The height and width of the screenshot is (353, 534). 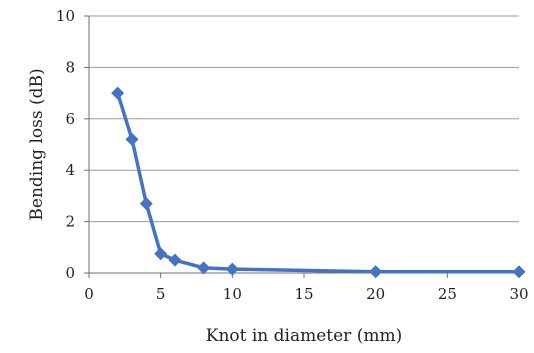 What do you see at coordinates (70, 222) in the screenshot?
I see `y-tick-label: 2` at bounding box center [70, 222].